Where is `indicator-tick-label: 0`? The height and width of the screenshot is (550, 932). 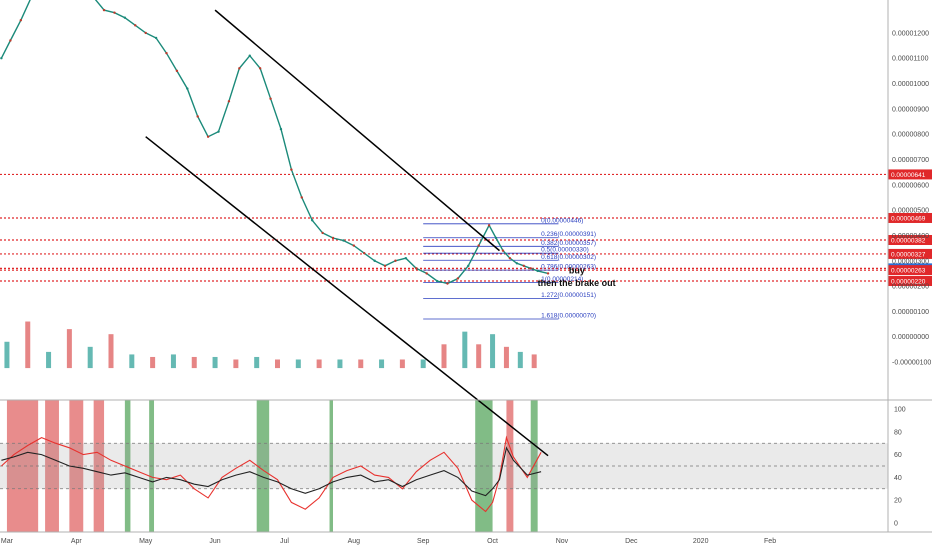
indicator-tick-label: 0 is located at coordinates (896, 523).